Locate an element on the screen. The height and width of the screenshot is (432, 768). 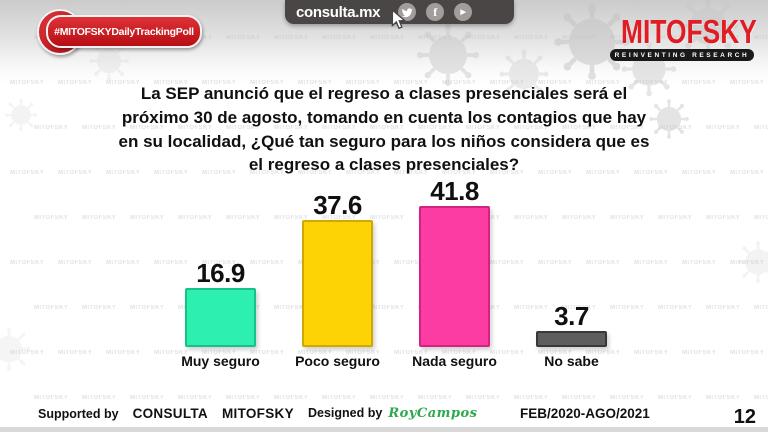
bar-group: 37.6 Poco seguro is located at coordinates (337, 276).